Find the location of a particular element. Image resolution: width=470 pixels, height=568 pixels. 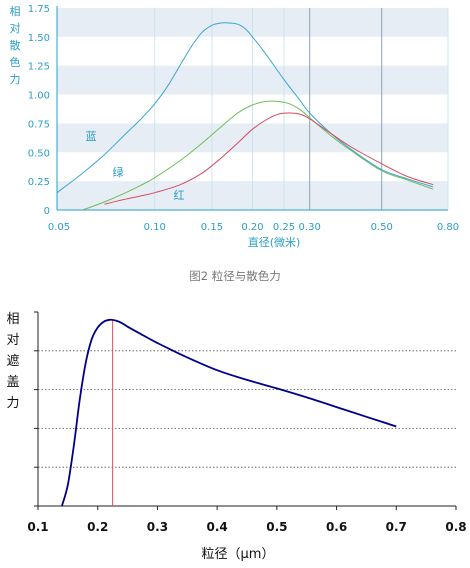

chart1-ylabel-char: 散 is located at coordinates (15, 45).